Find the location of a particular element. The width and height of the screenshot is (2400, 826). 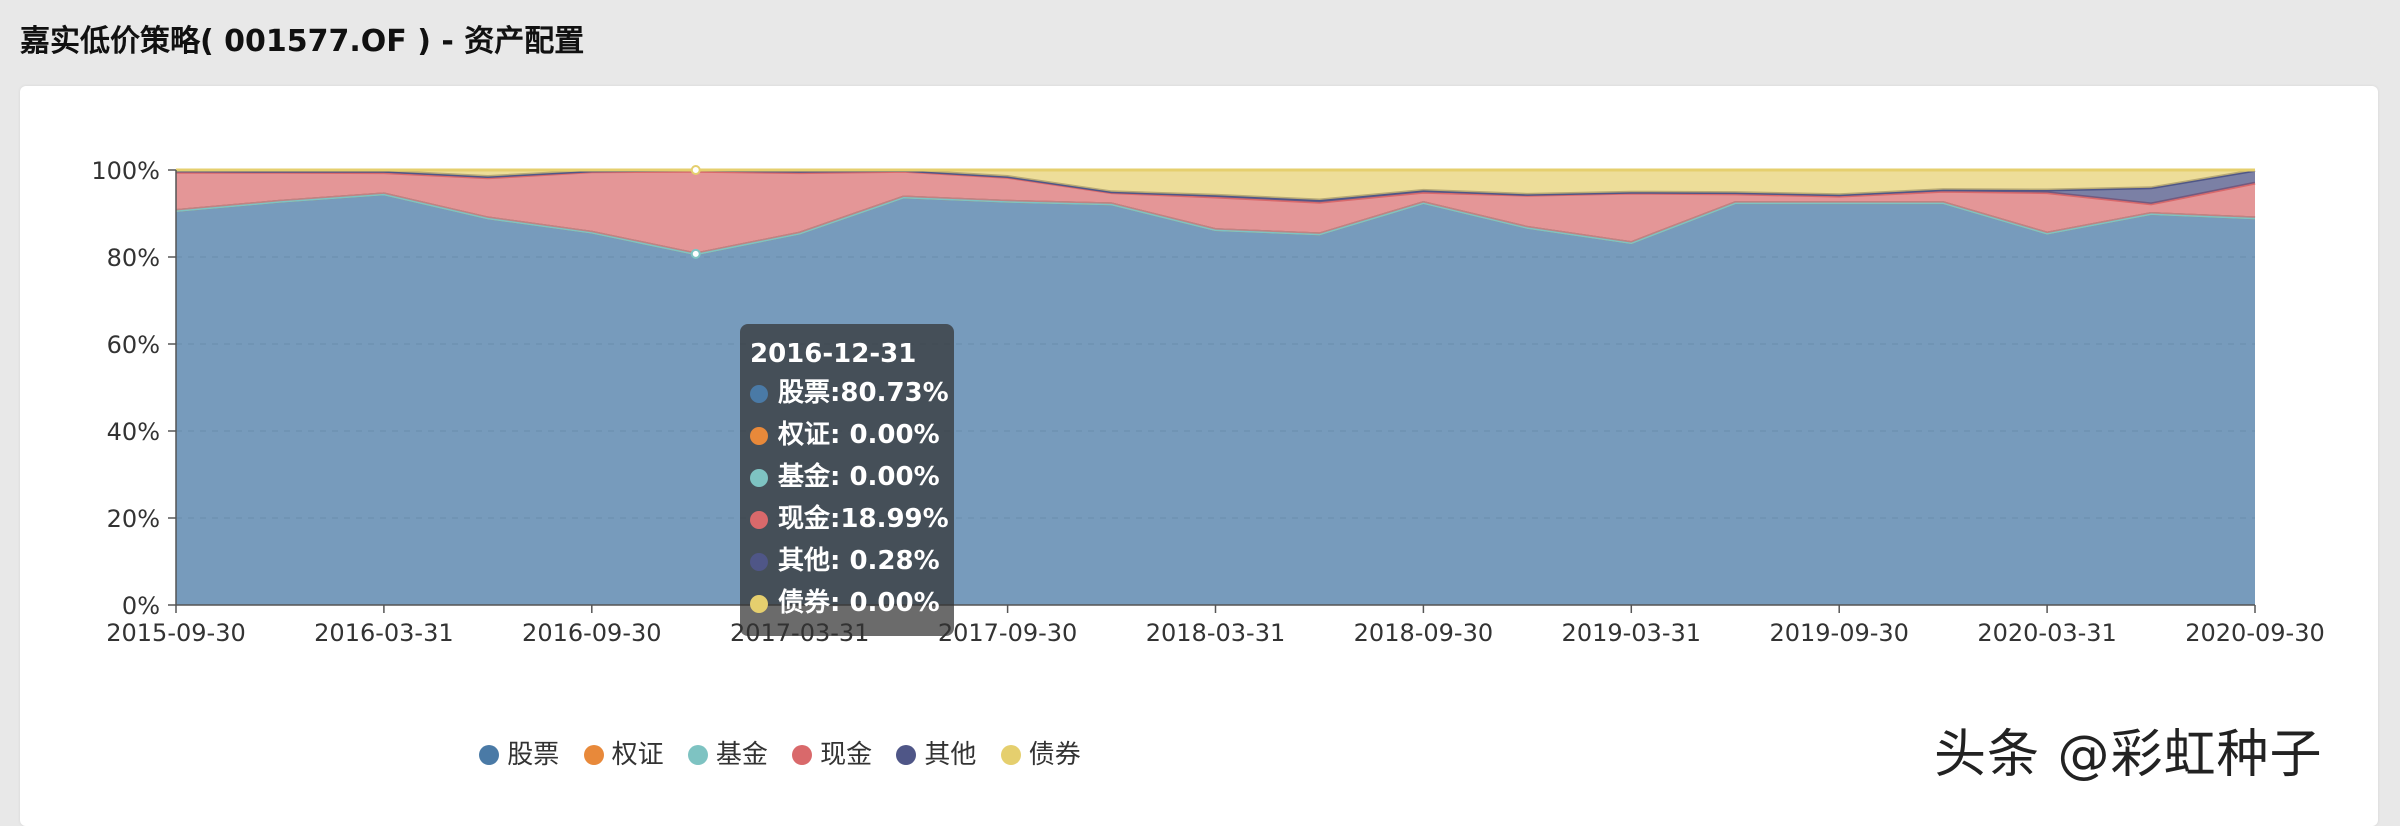

tooltip-row-bond: 债券: 0.00% is located at coordinates (847, 603).